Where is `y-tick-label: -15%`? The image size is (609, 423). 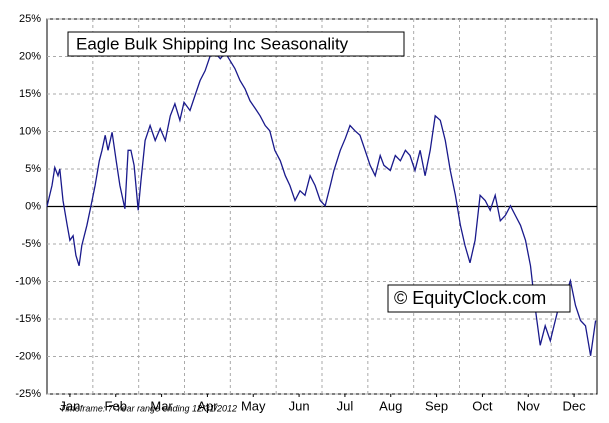
y-tick-label: -15% is located at coordinates (28, 319).